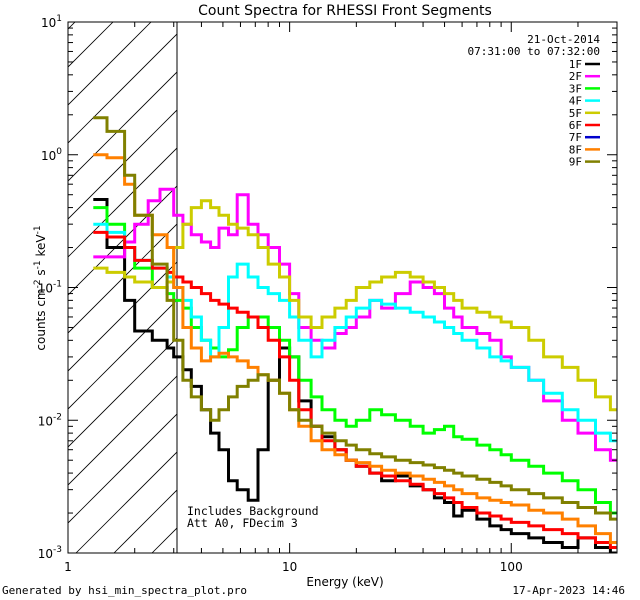 This screenshot has height=600, width=640. I want to click on annotation-background: Includes Background, so click(253, 511).